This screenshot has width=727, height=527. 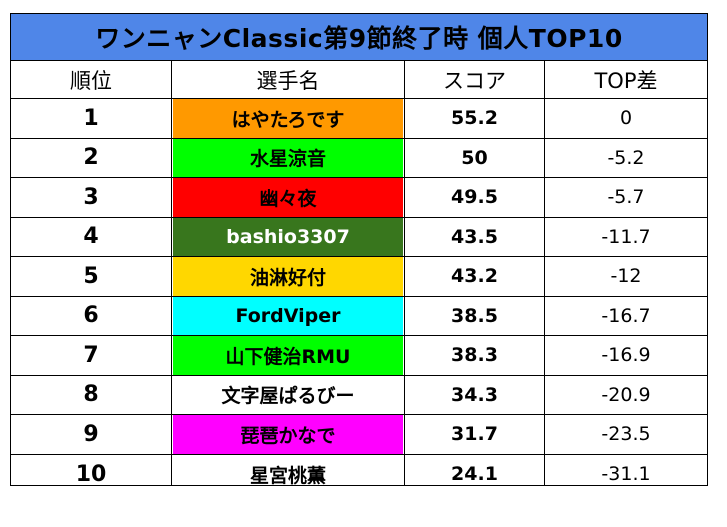 What do you see at coordinates (475, 80) in the screenshot?
I see `header-score: スコア` at bounding box center [475, 80].